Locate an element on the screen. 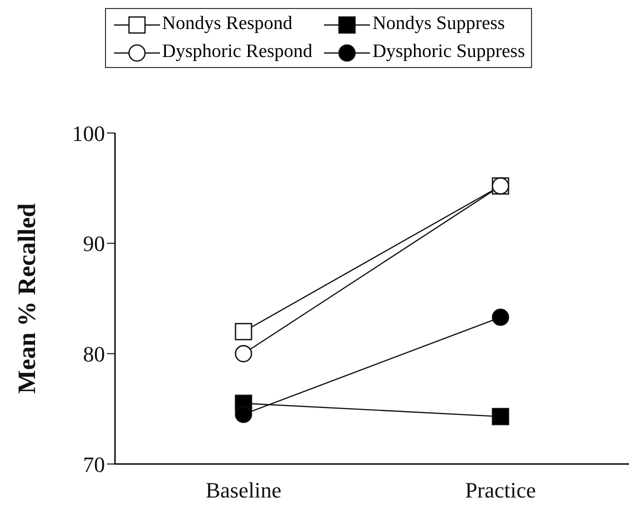  y-tick-label: 70 is located at coordinates (94, 464).